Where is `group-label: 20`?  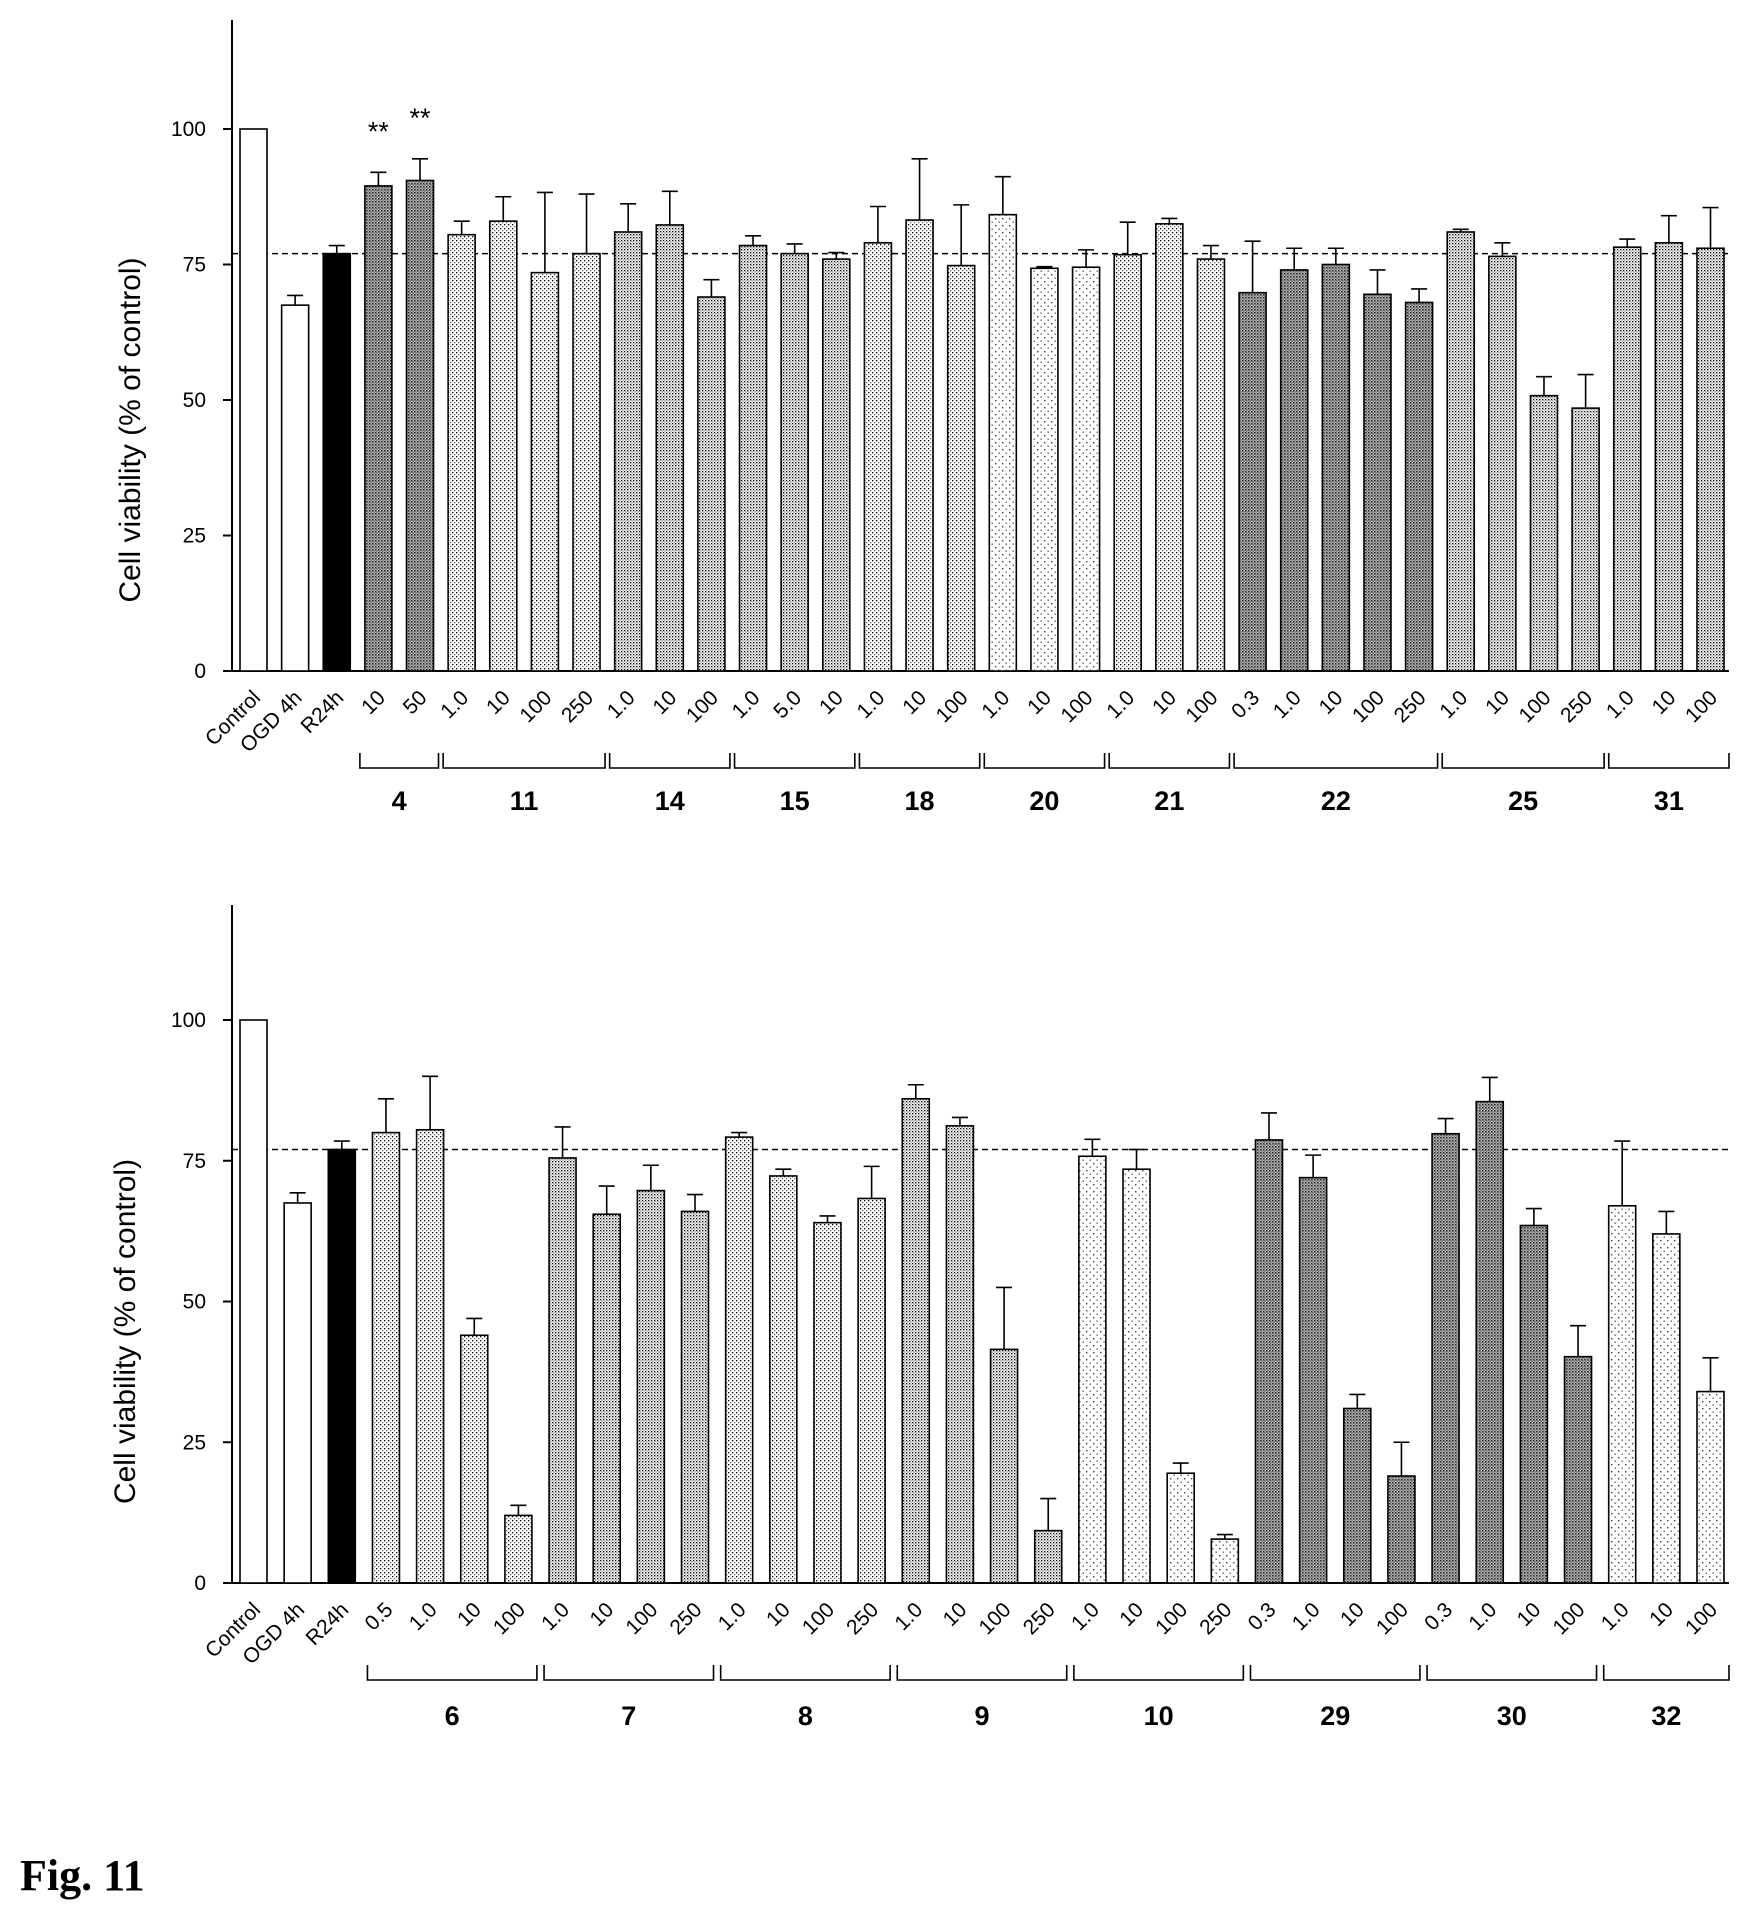 group-label: 20 is located at coordinates (1044, 801).